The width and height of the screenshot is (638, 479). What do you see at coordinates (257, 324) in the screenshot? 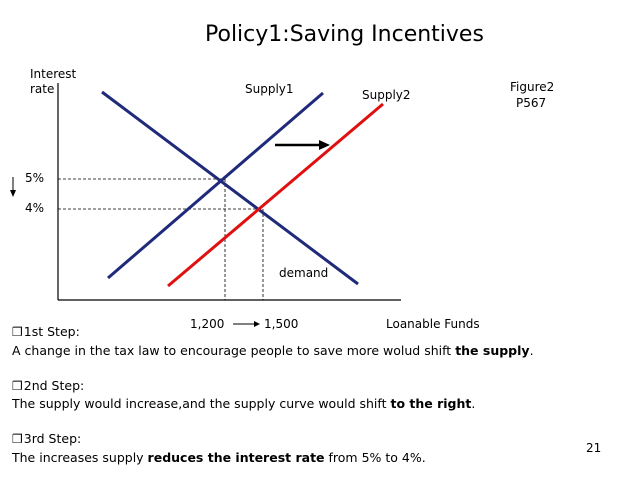
I see `qty-arrow-head` at bounding box center [257, 324].